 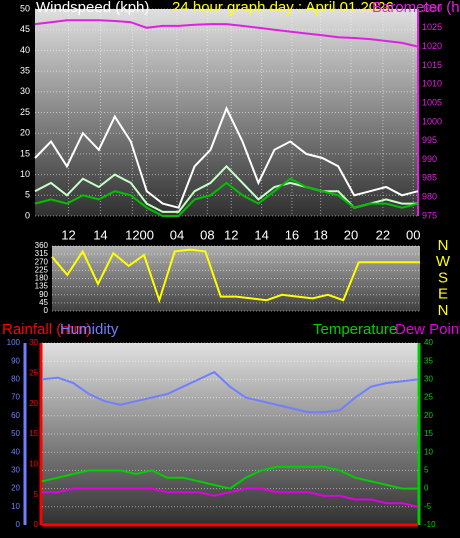 What do you see at coordinates (428, 360) in the screenshot?
I see `y2-tick-label: 35` at bounding box center [428, 360].